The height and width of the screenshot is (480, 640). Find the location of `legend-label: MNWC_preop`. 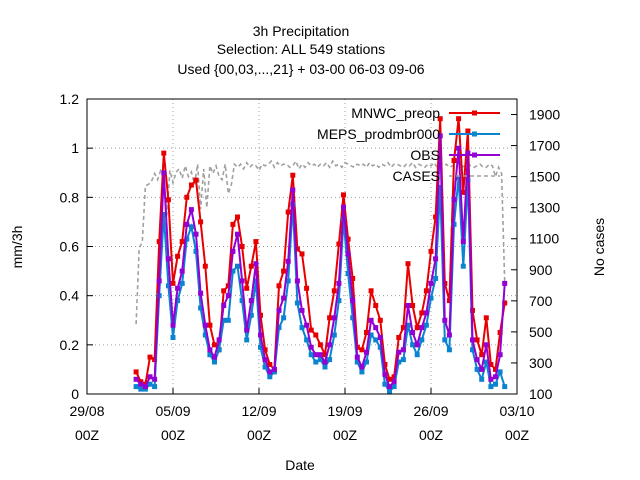

legend-label: MNWC_preop is located at coordinates (395, 113).